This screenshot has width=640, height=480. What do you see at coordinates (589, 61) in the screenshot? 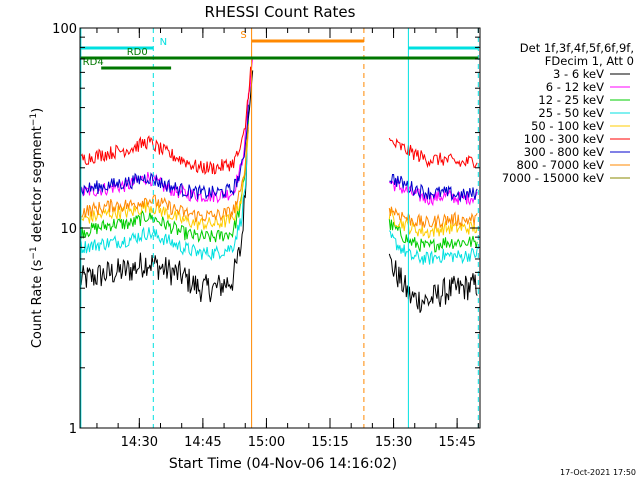
I see `legend-header-line-2: FDecim 1, Att 0` at bounding box center [589, 61].